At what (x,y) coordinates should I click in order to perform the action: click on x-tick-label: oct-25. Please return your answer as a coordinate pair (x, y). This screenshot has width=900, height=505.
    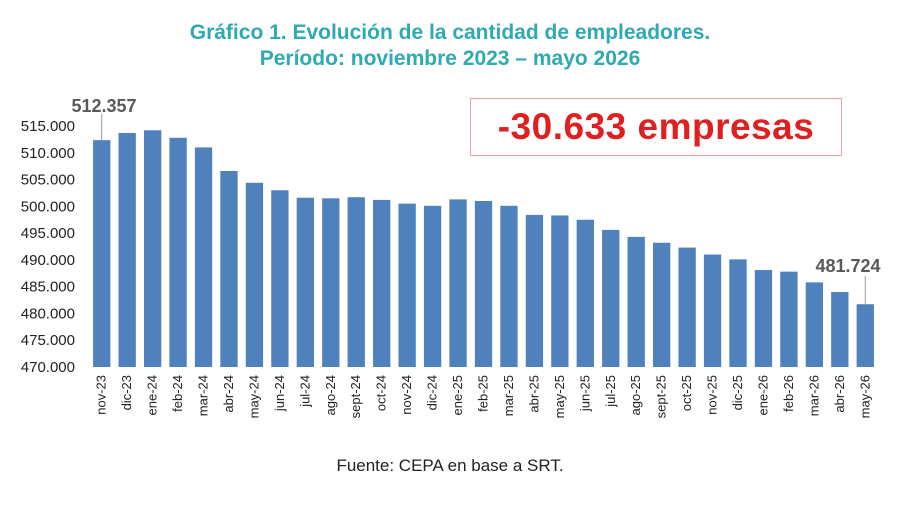
    Looking at the image, I should click on (686, 393).